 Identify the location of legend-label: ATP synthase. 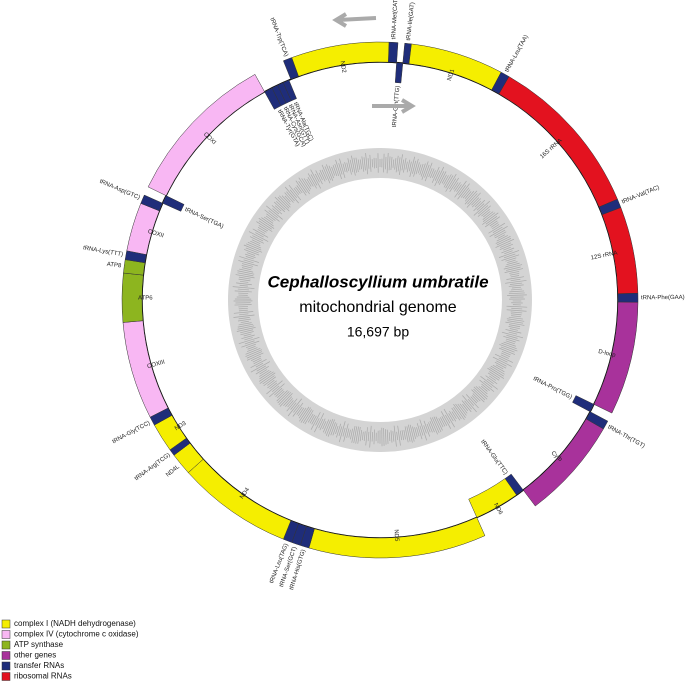
(39, 644).